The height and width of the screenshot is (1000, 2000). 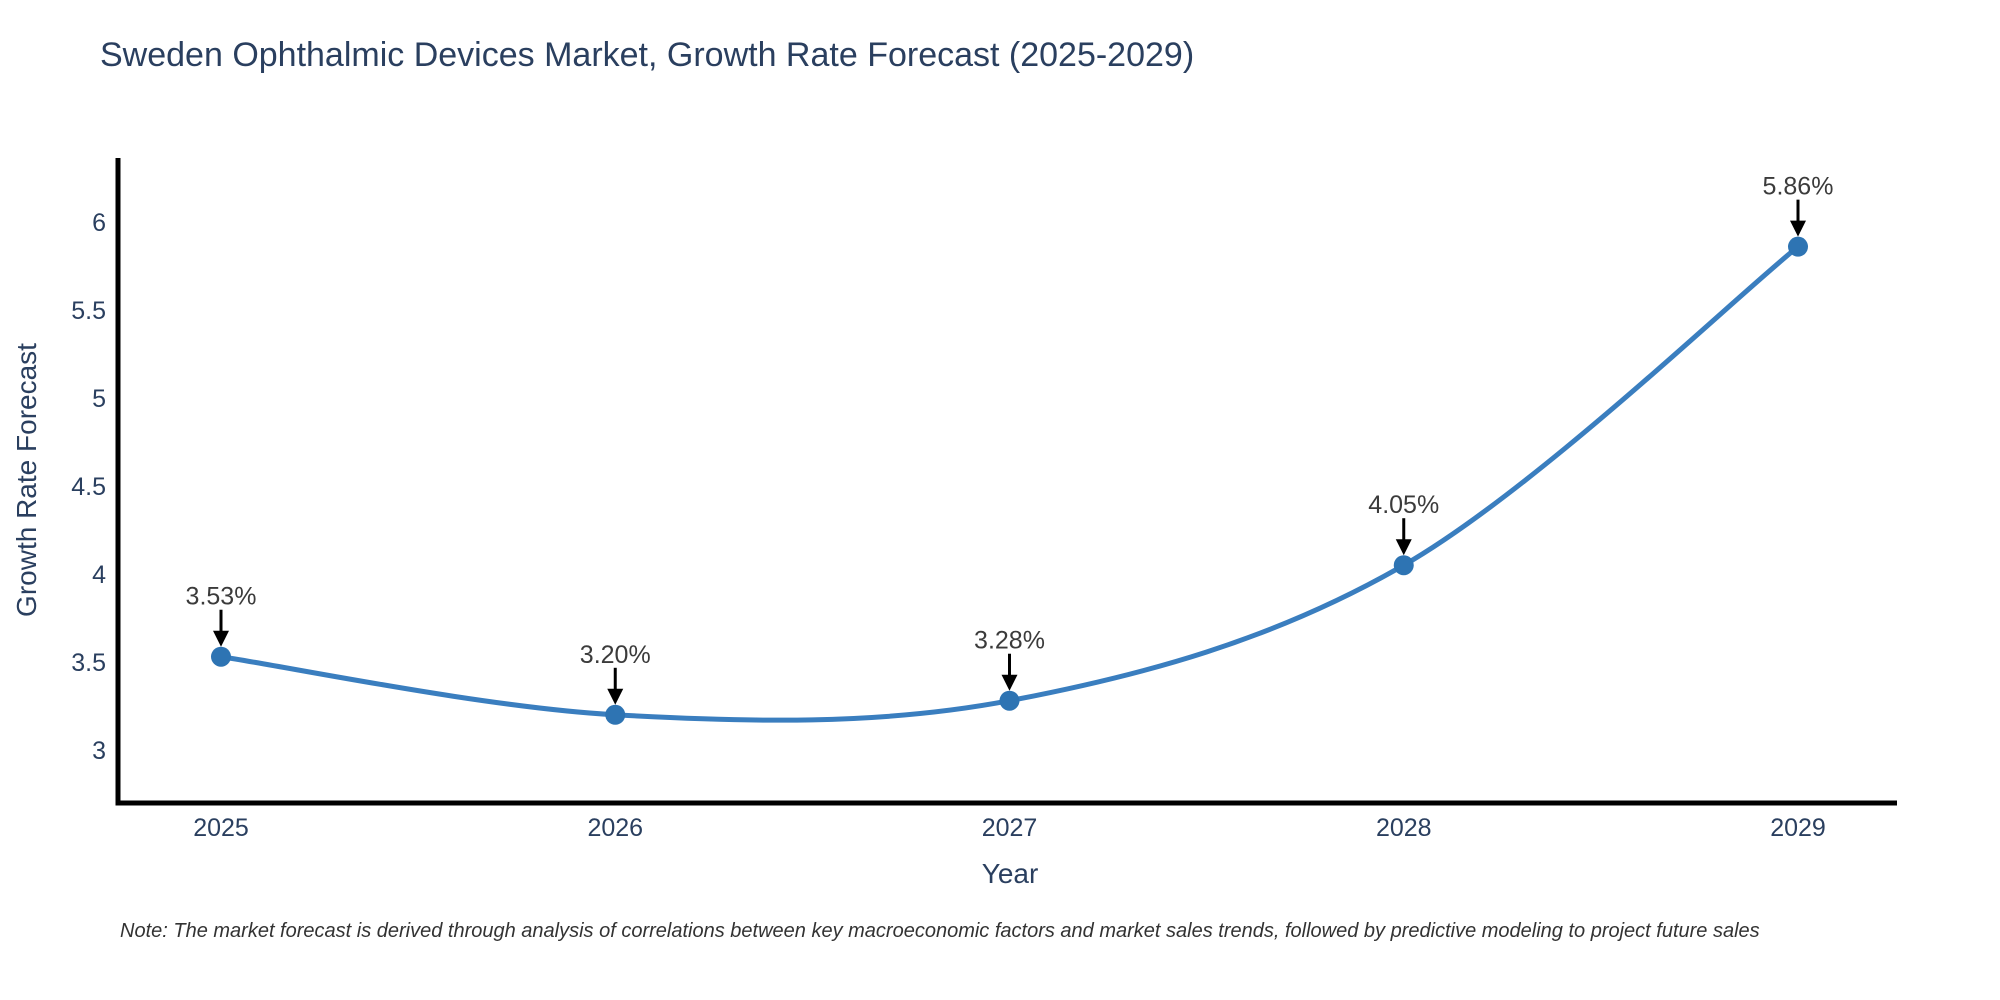 What do you see at coordinates (88, 487) in the screenshot?
I see `y-tick-label: 4.5` at bounding box center [88, 487].